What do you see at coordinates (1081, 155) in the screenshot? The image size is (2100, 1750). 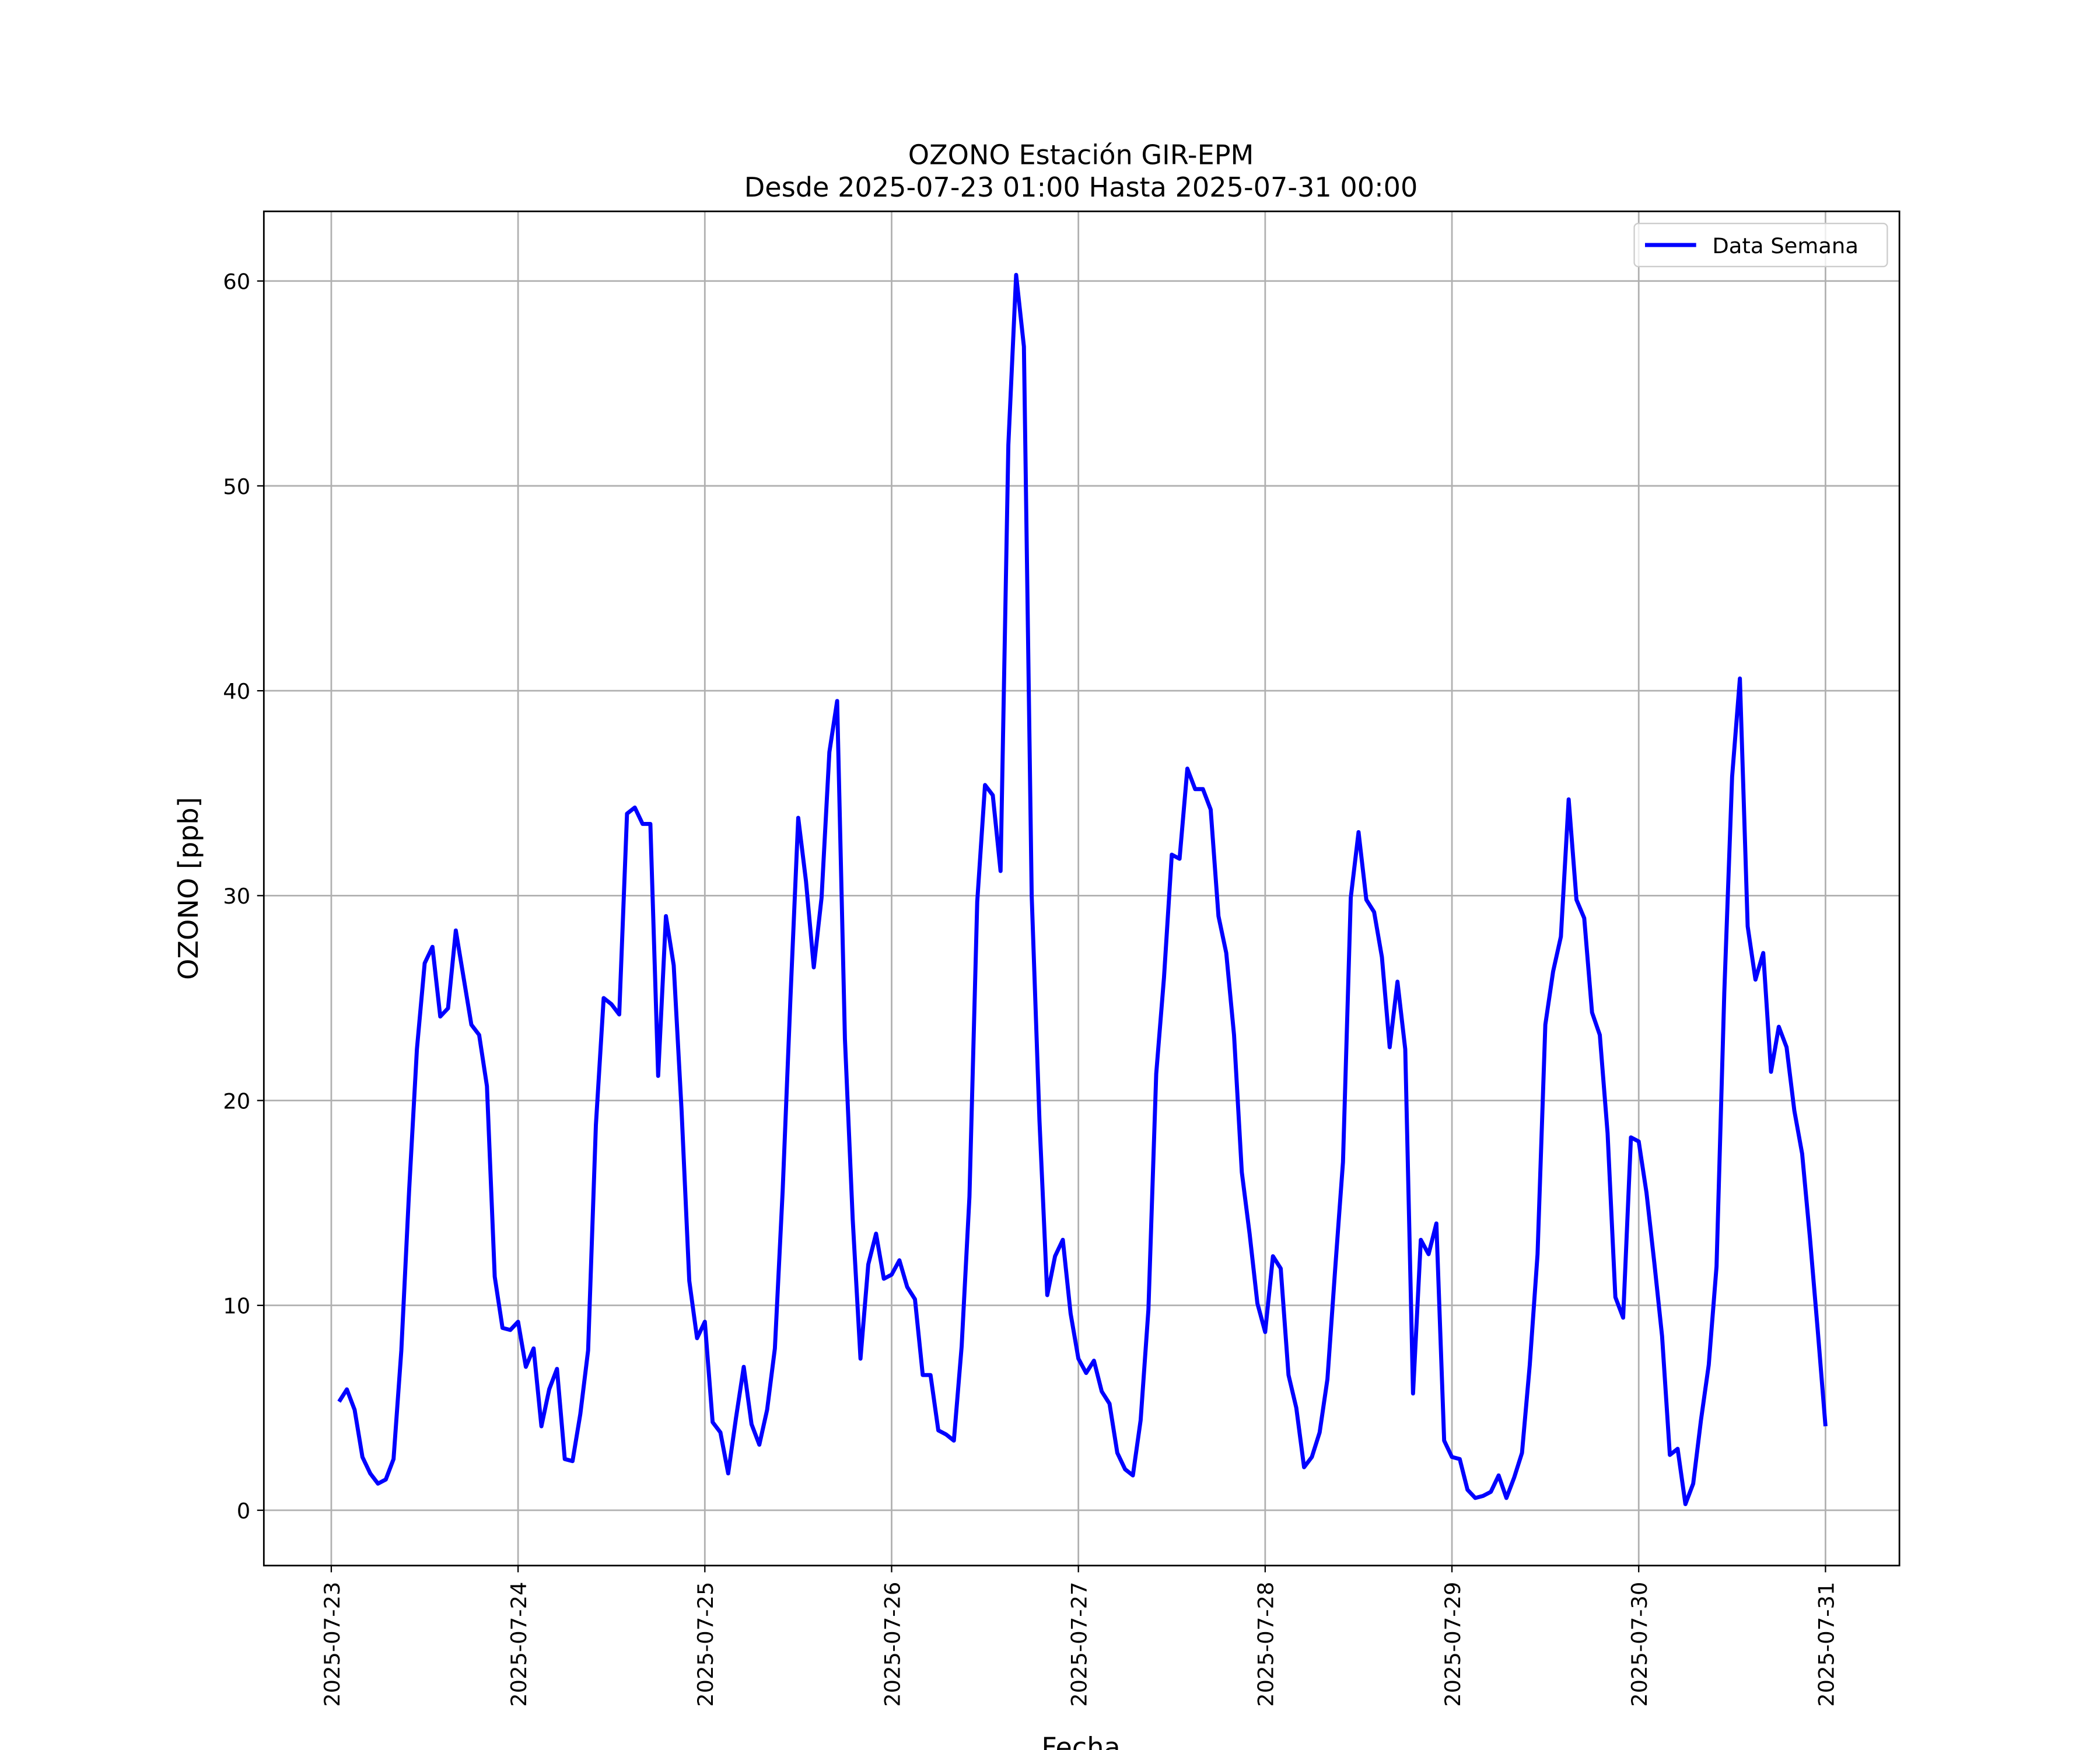 I see `chart-title: OZONO Estación GIR-EPM` at bounding box center [1081, 155].